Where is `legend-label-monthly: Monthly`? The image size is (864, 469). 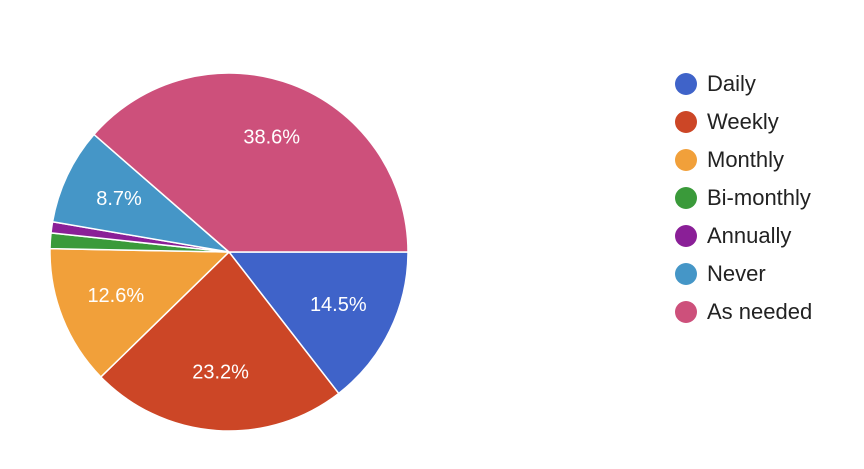
legend-label-monthly: Monthly is located at coordinates (745, 159).